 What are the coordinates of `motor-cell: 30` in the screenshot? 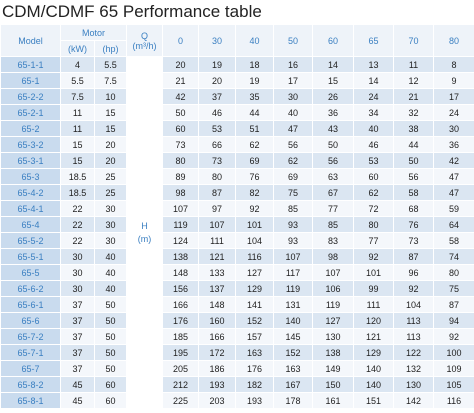 It's located at (110, 240).